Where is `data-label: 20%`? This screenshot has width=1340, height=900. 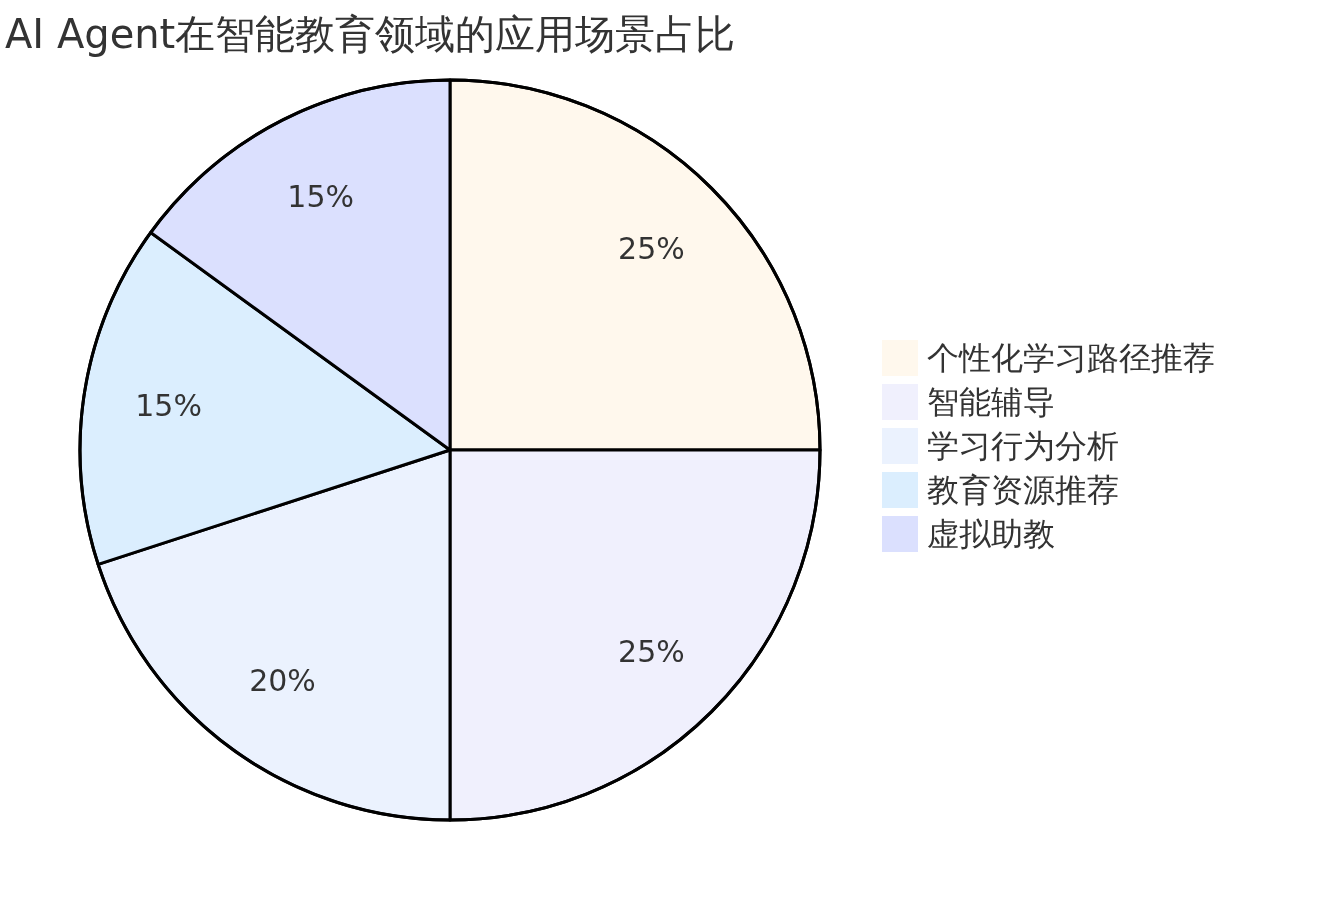
data-label: 20% is located at coordinates (282, 680).